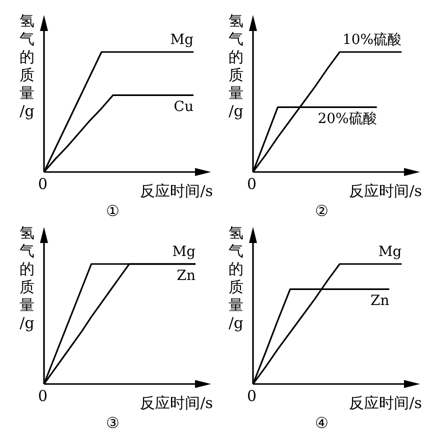 The width and height of the screenshot is (434, 446). I want to click on series-label: 10%硫酸, so click(372, 40).